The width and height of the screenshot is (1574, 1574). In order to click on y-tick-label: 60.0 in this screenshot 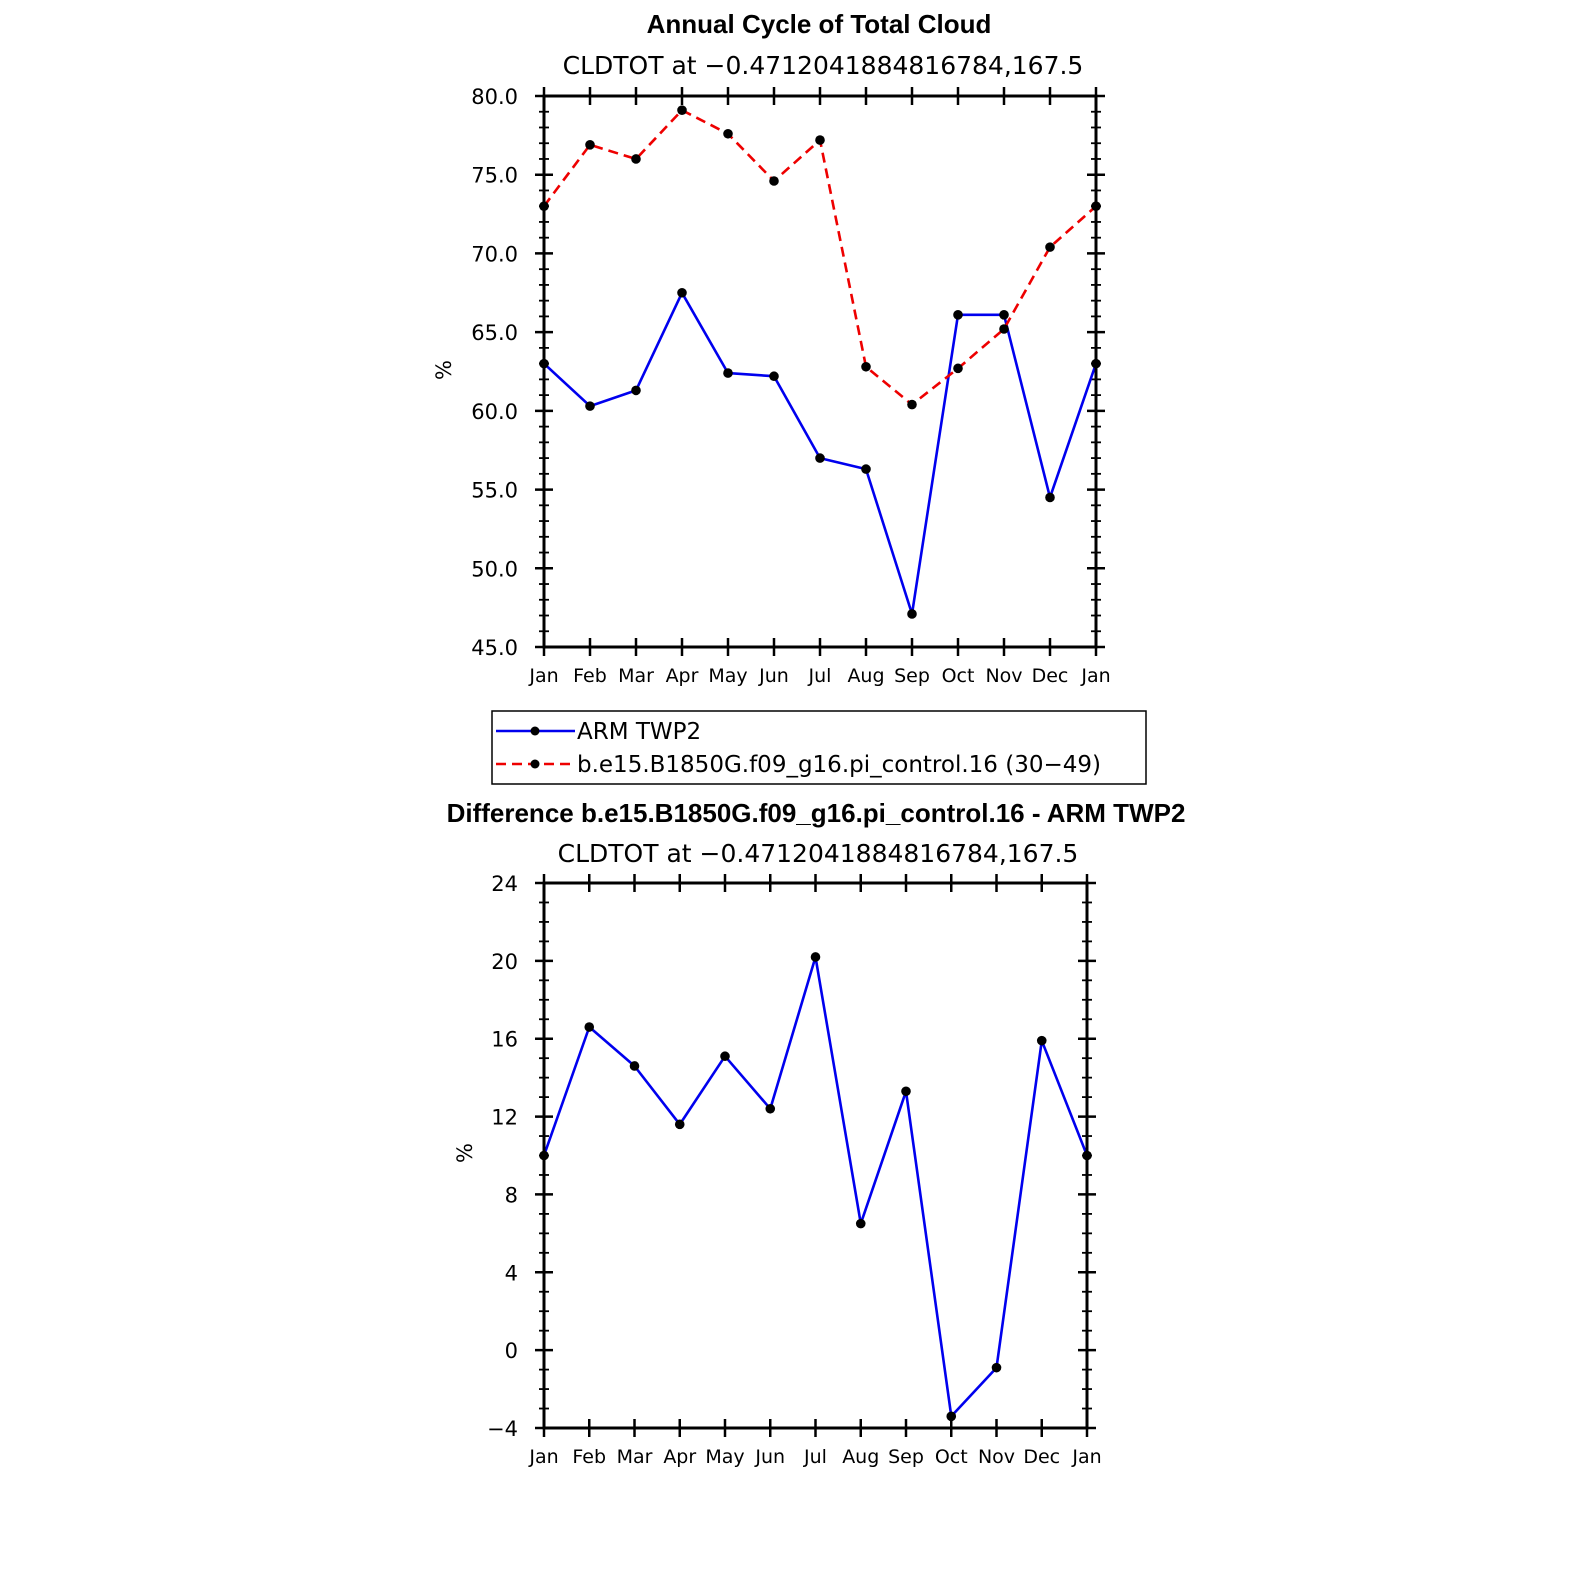, I will do `click(494, 412)`.